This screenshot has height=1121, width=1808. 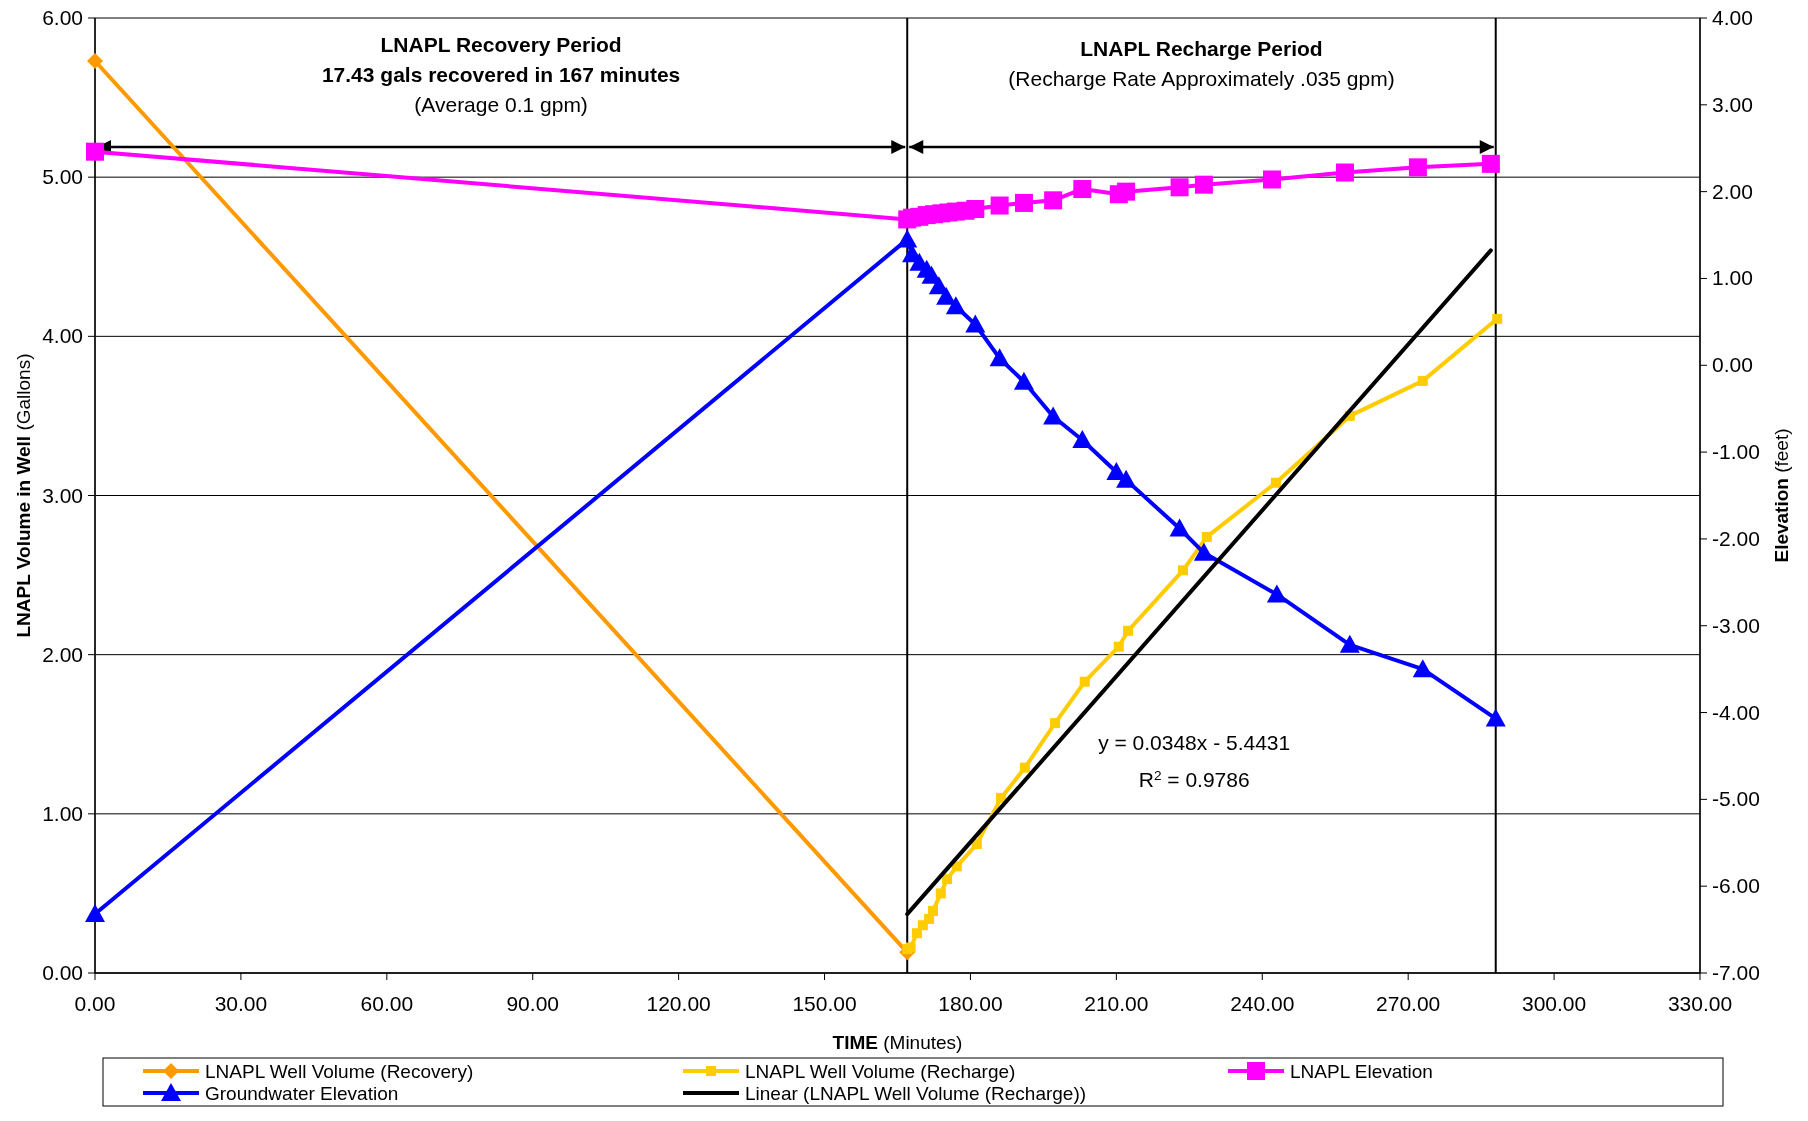 I want to click on annotation: (Recharge Rate Approximately .035 gpm), so click(x=1201, y=78).